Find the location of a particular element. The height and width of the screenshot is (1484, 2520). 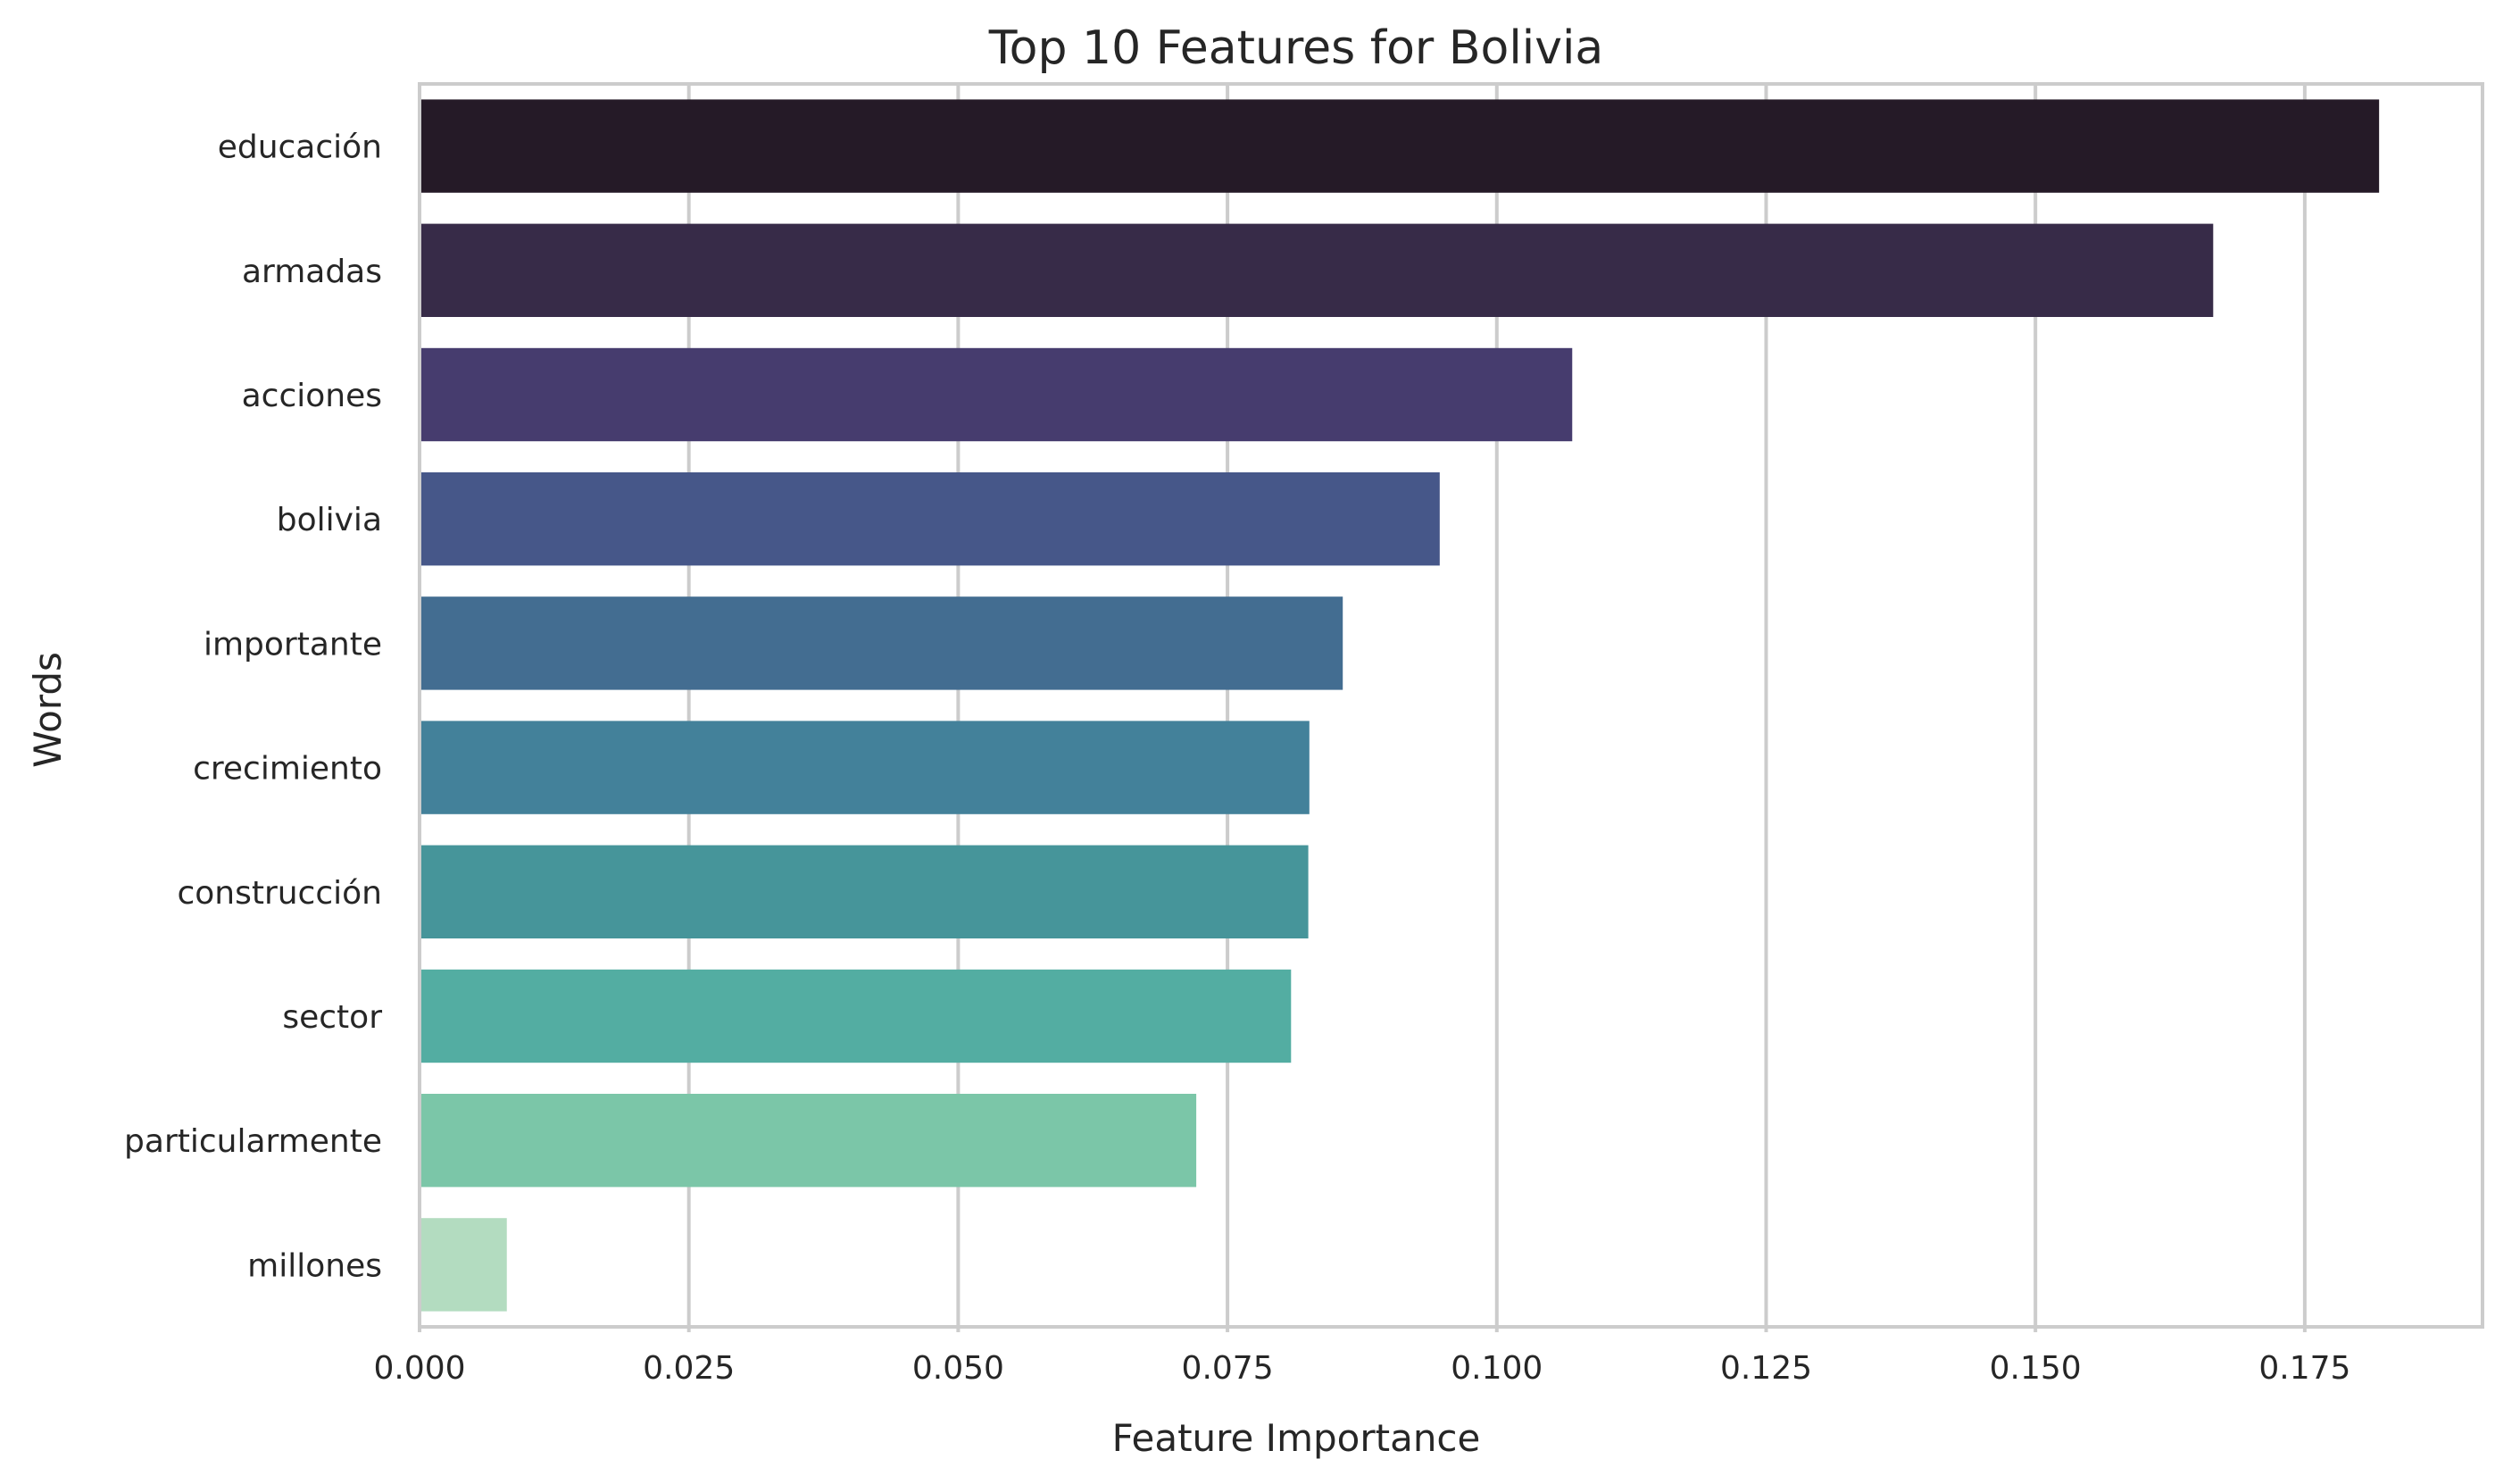

x-axis-ticks: 0.000 0.025 0.050 0.075 0.100 0.125 0.150 0.175 is located at coordinates (1361, 1357).